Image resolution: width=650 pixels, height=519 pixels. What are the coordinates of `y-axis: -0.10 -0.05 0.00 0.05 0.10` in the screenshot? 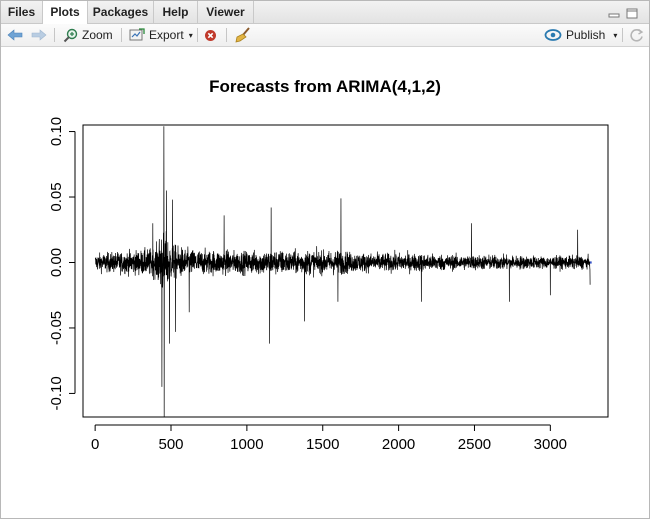 It's located at (62, 264).